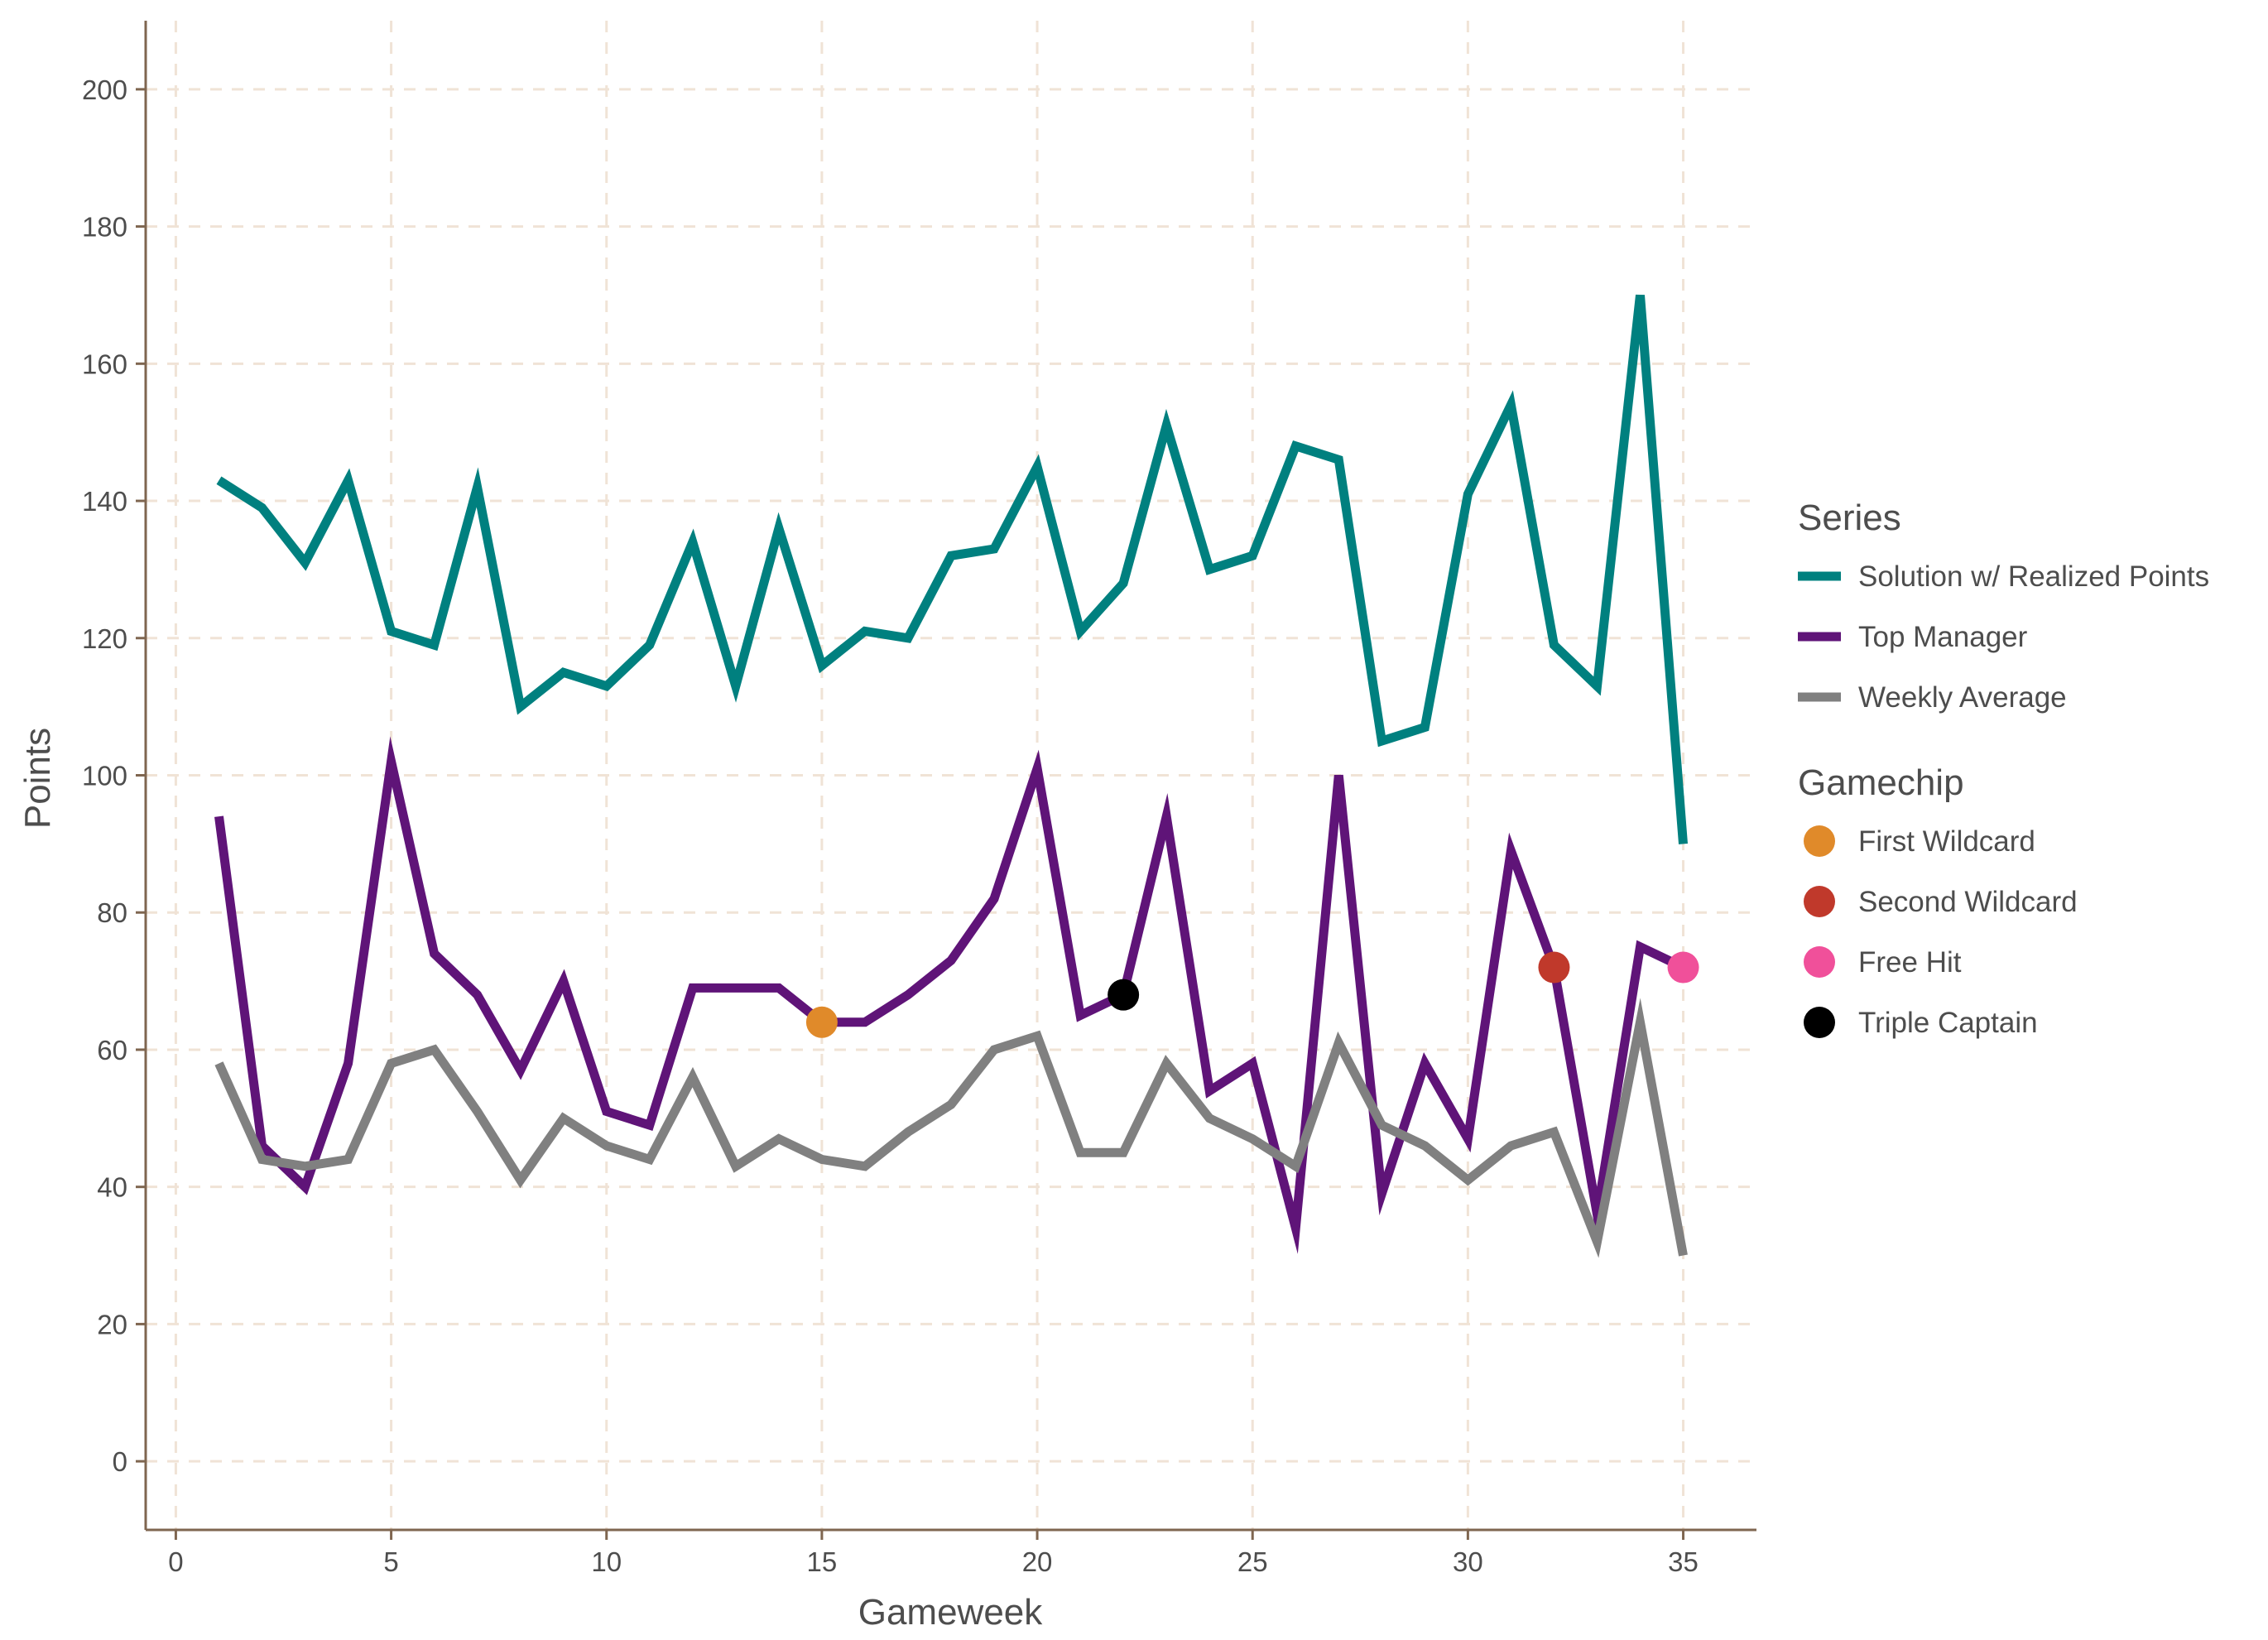 This screenshot has height=1640, width=2268. What do you see at coordinates (606, 1561) in the screenshot?
I see `x-tick-label: 10` at bounding box center [606, 1561].